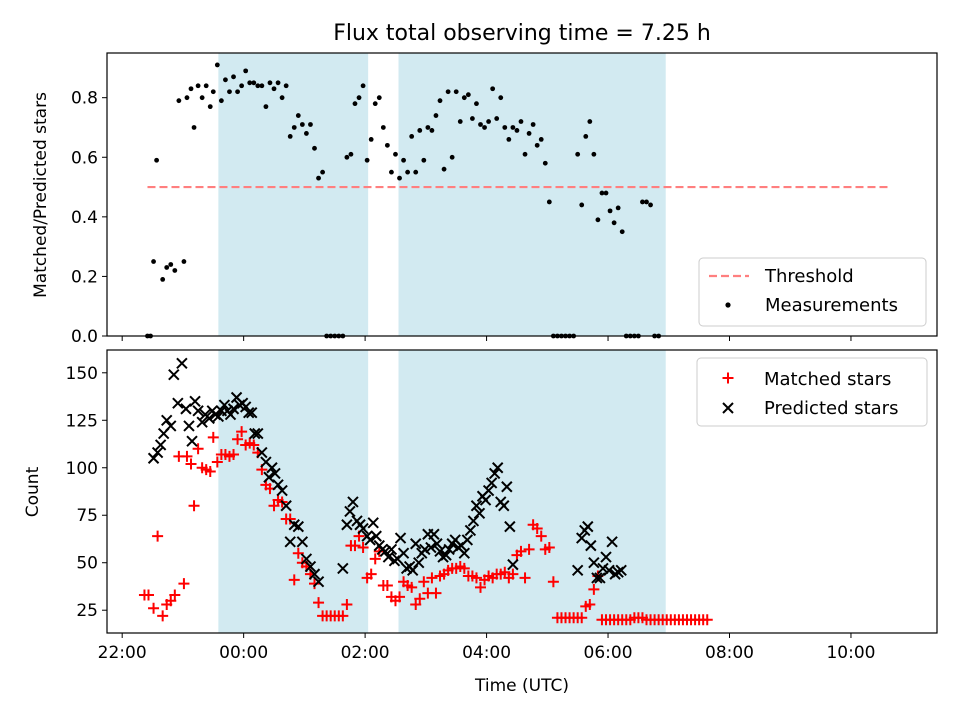 This screenshot has width=960, height=720. What do you see at coordinates (87, 611) in the screenshot?
I see `bottom-y-tick-label: 25` at bounding box center [87, 611].